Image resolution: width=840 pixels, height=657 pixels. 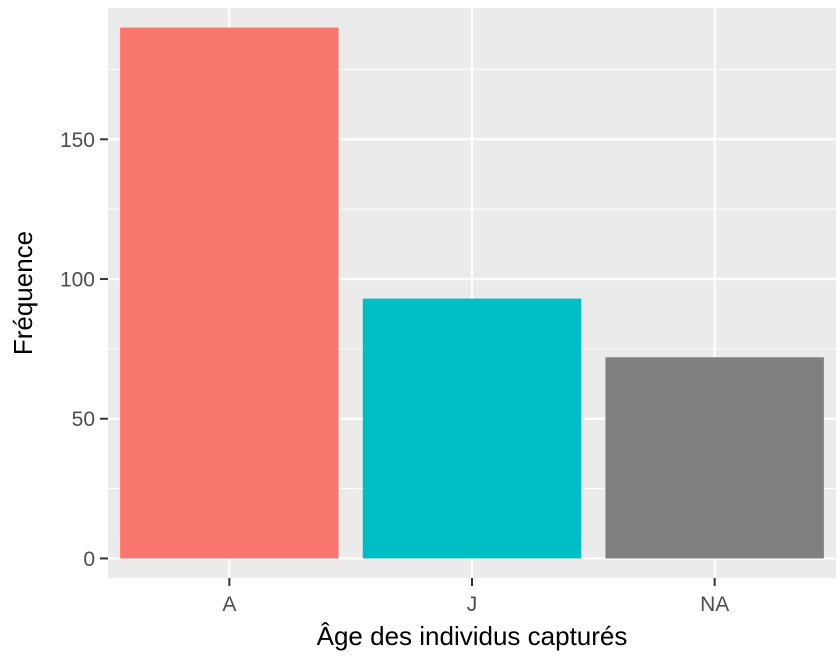 What do you see at coordinates (77, 140) in the screenshot?
I see `y-tick-label: 150` at bounding box center [77, 140].